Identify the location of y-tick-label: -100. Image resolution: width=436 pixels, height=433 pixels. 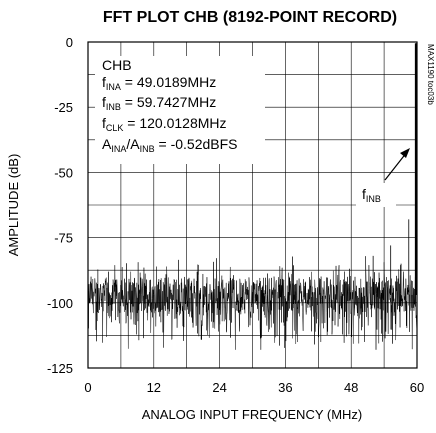
(60, 303).